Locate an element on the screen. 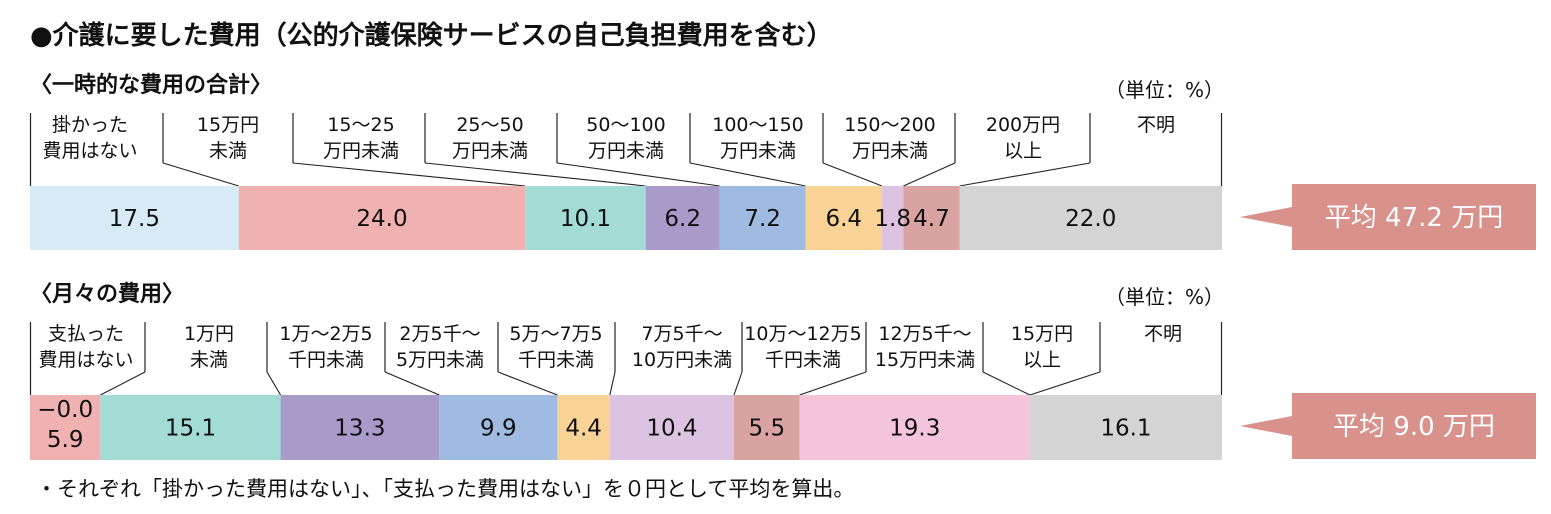 This screenshot has height=514, width=1551. value-label: 17.5 is located at coordinates (134, 219).